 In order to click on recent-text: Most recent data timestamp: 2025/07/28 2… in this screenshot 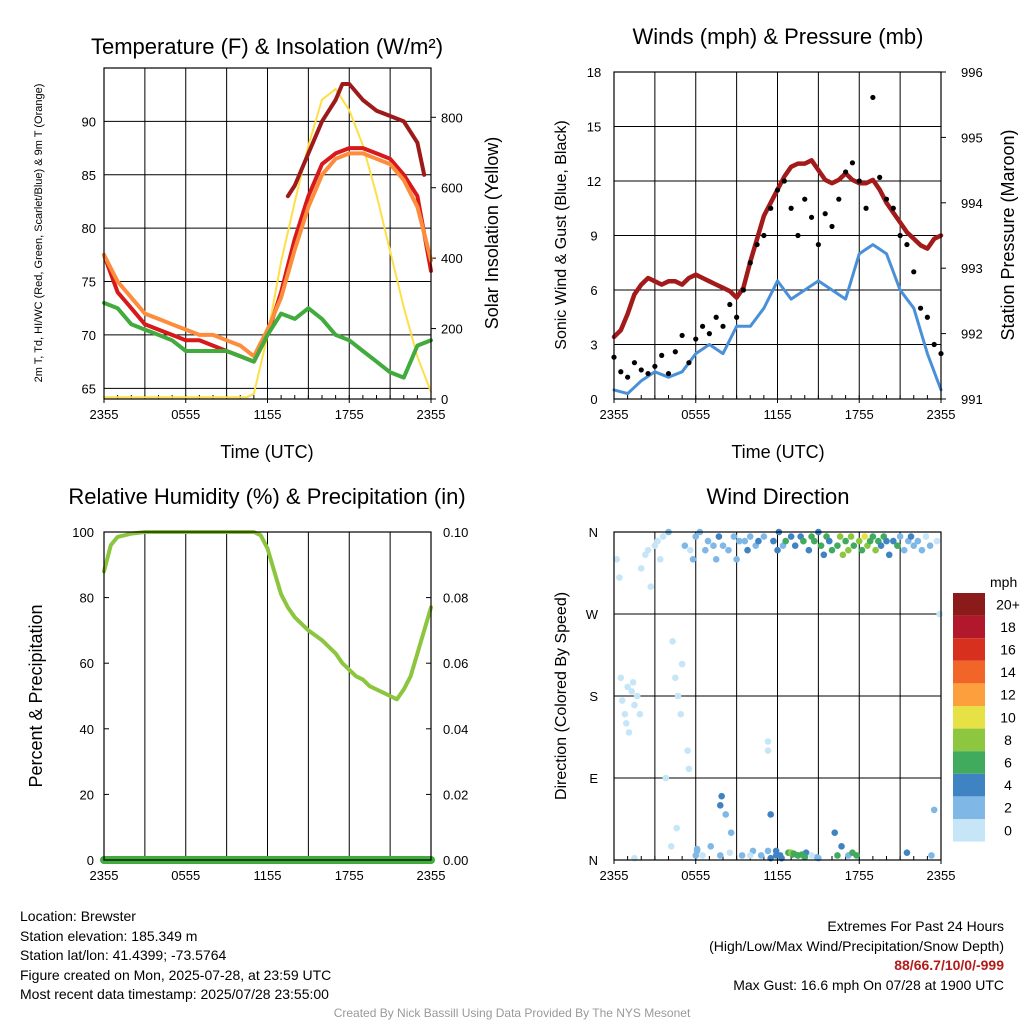, I will do `click(174, 994)`.